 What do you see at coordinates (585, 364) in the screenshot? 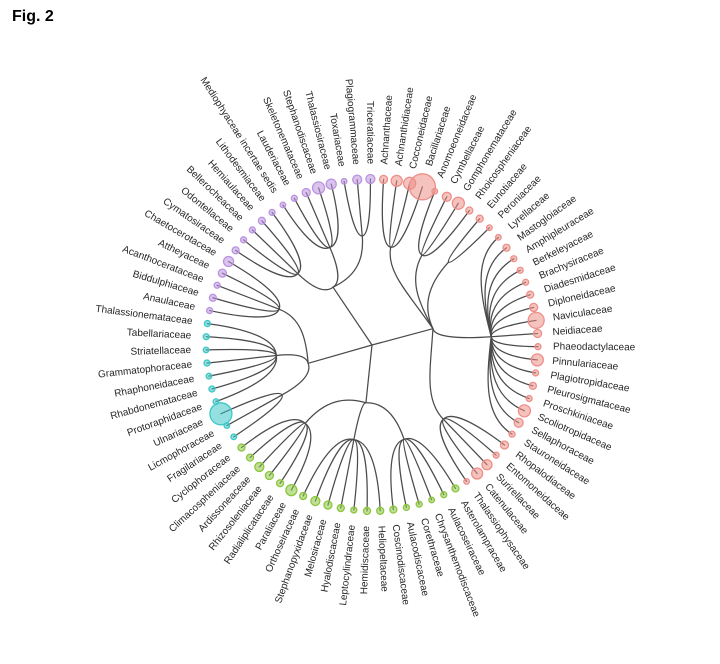
I see `tip-label: Pinnulariaceae` at bounding box center [585, 364].